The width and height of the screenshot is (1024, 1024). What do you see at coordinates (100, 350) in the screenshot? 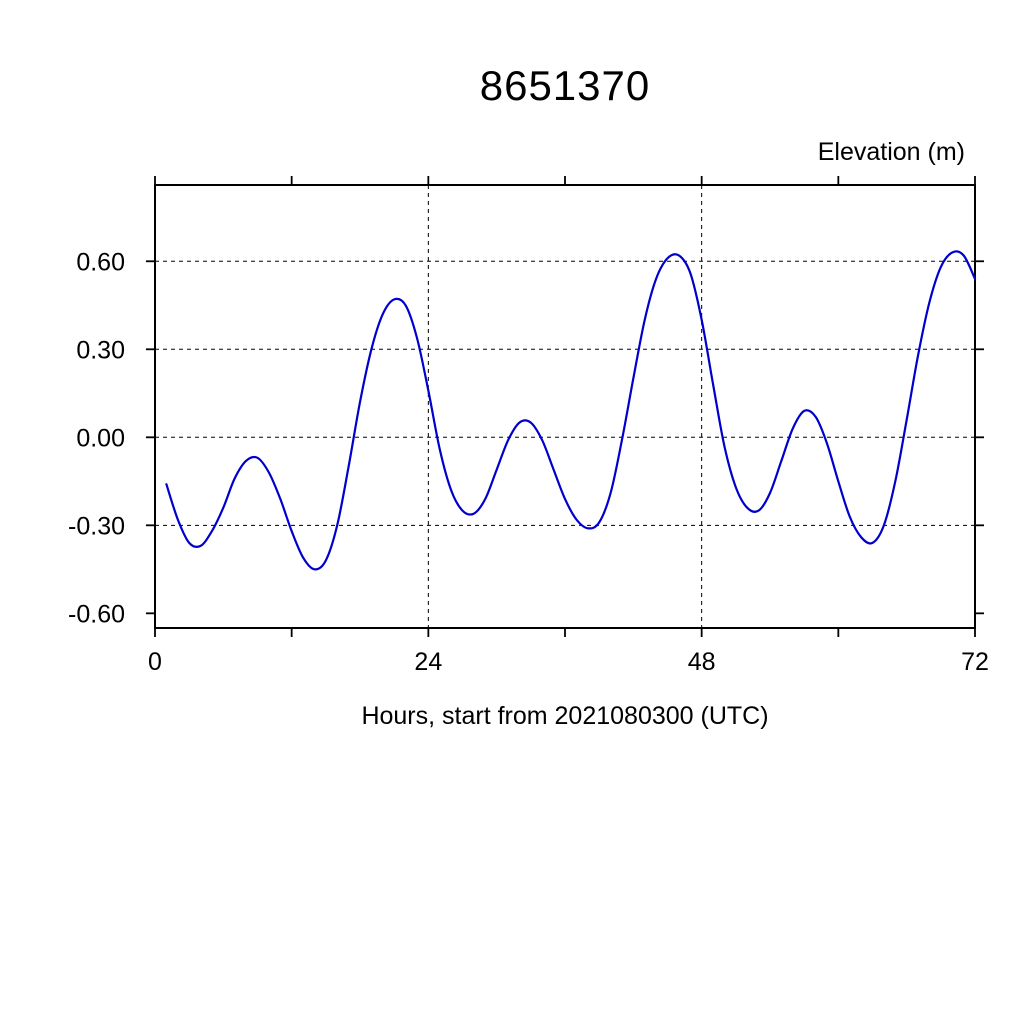
I see `y-tick-label: 0.30` at bounding box center [100, 350].